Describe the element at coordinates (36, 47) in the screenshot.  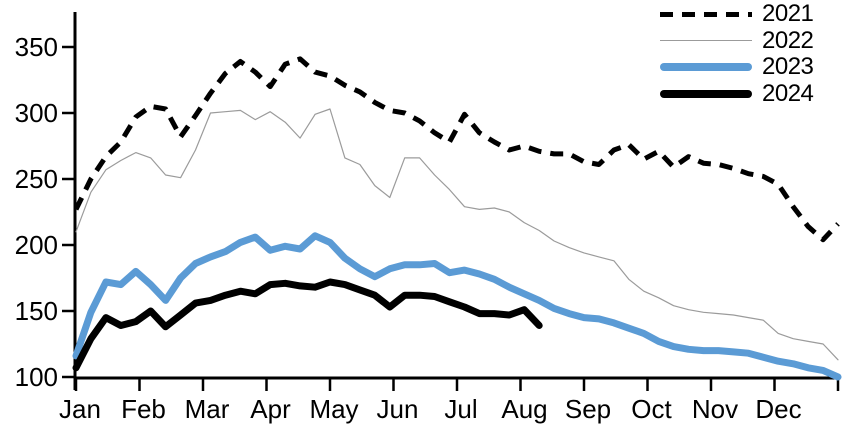
I see `y-axis-tick-label: 350` at that location.